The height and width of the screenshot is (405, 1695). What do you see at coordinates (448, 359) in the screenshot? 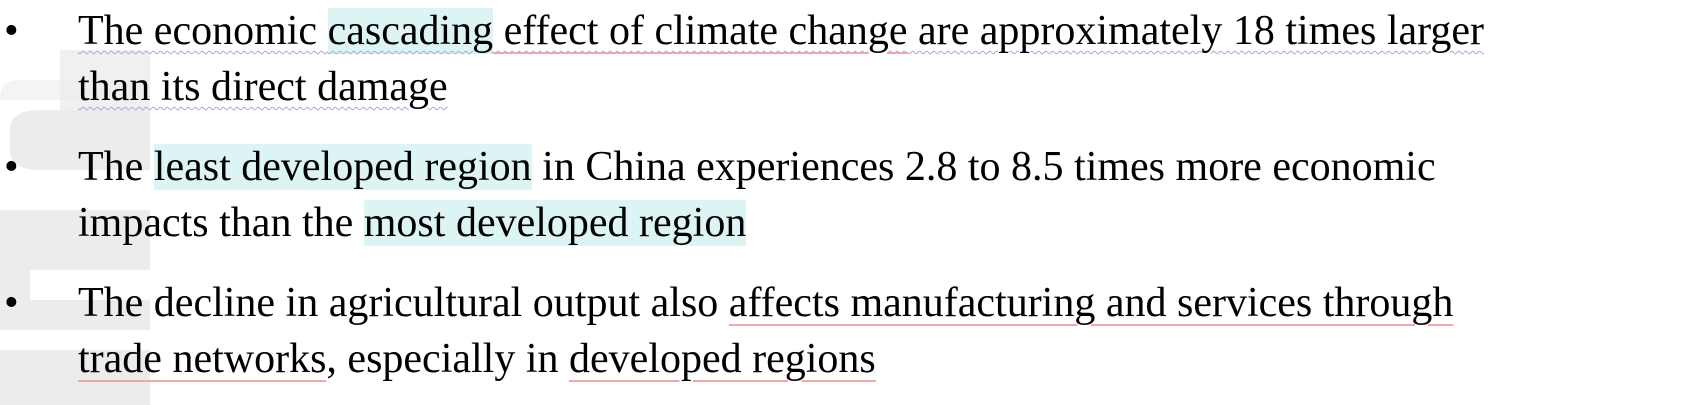
I see `text-segment: , especially in` at bounding box center [448, 359].